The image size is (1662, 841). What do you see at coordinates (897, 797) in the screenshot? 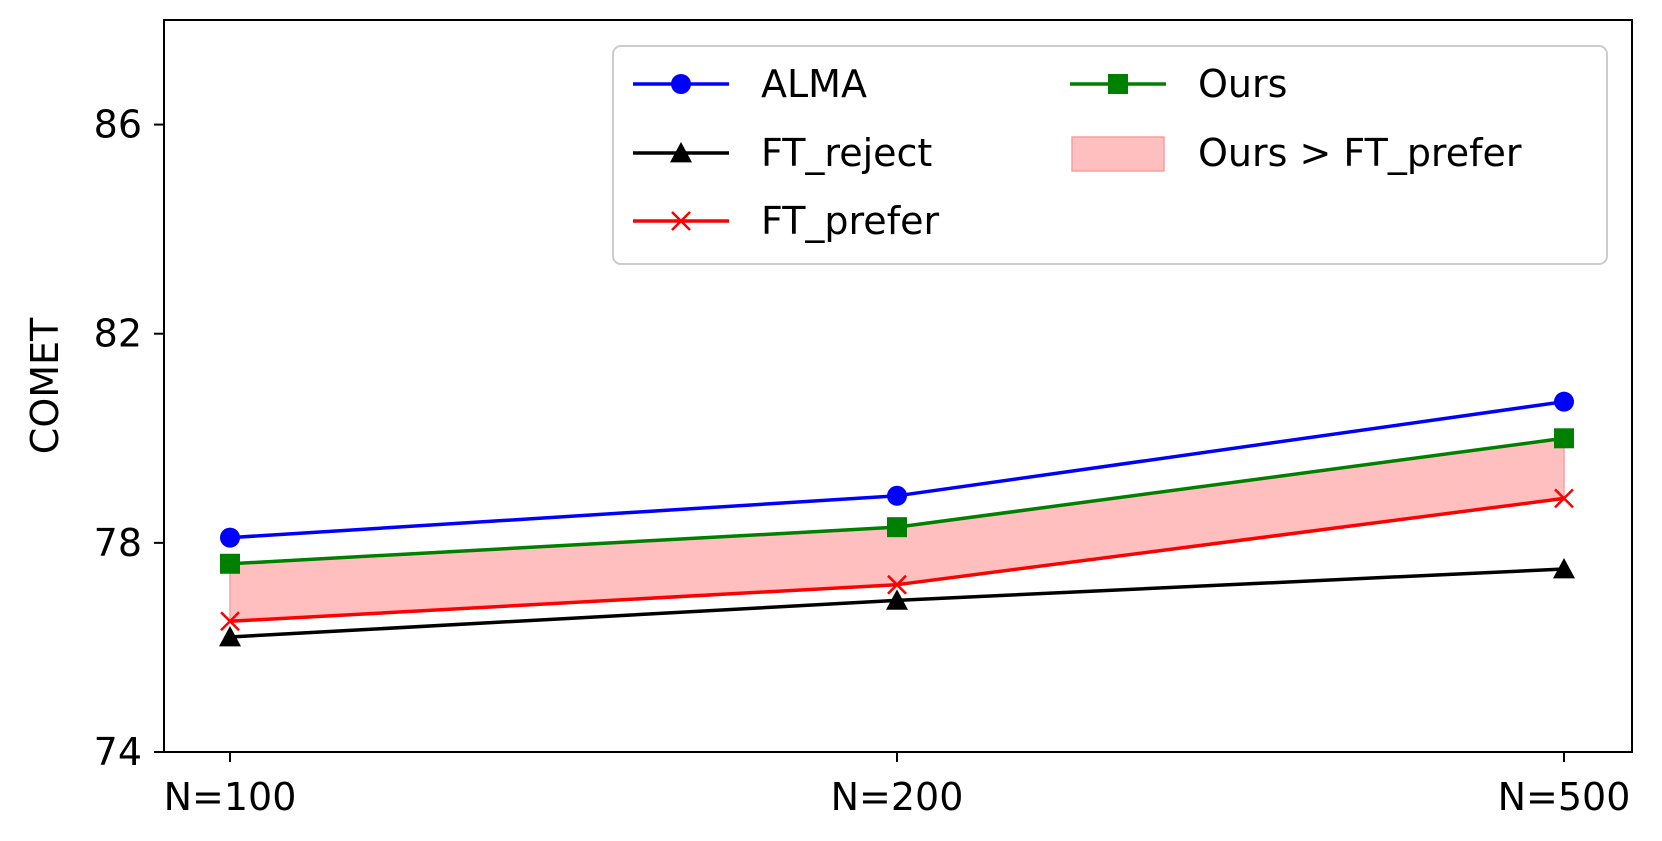
I see `x-tick-label: N=200` at bounding box center [897, 797].